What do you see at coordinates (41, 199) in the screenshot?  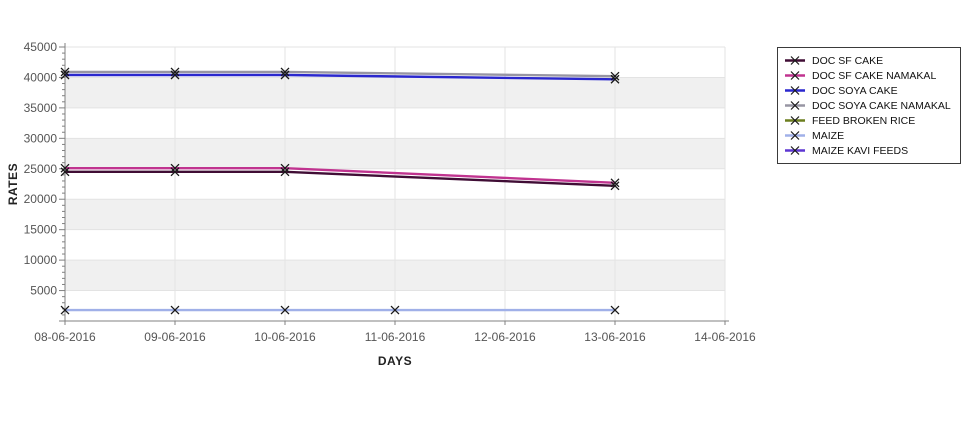 I see `y-tick-label: 20000` at bounding box center [41, 199].